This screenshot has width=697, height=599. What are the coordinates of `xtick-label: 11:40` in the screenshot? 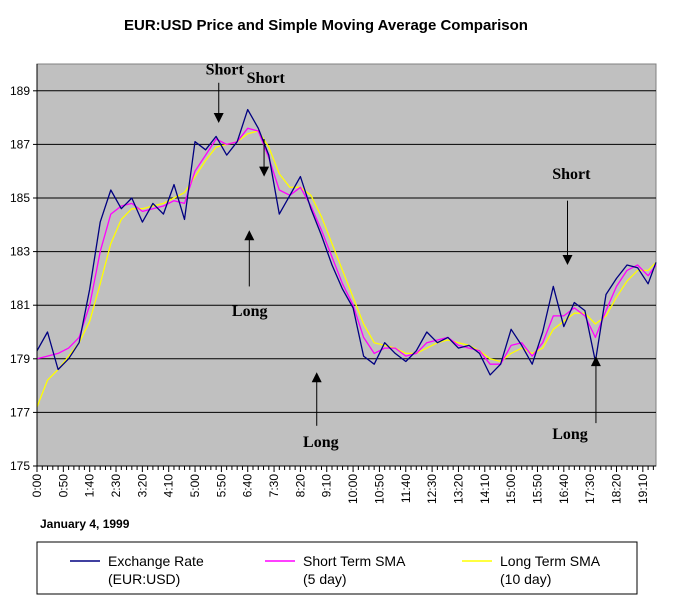 It's located at (406, 488).